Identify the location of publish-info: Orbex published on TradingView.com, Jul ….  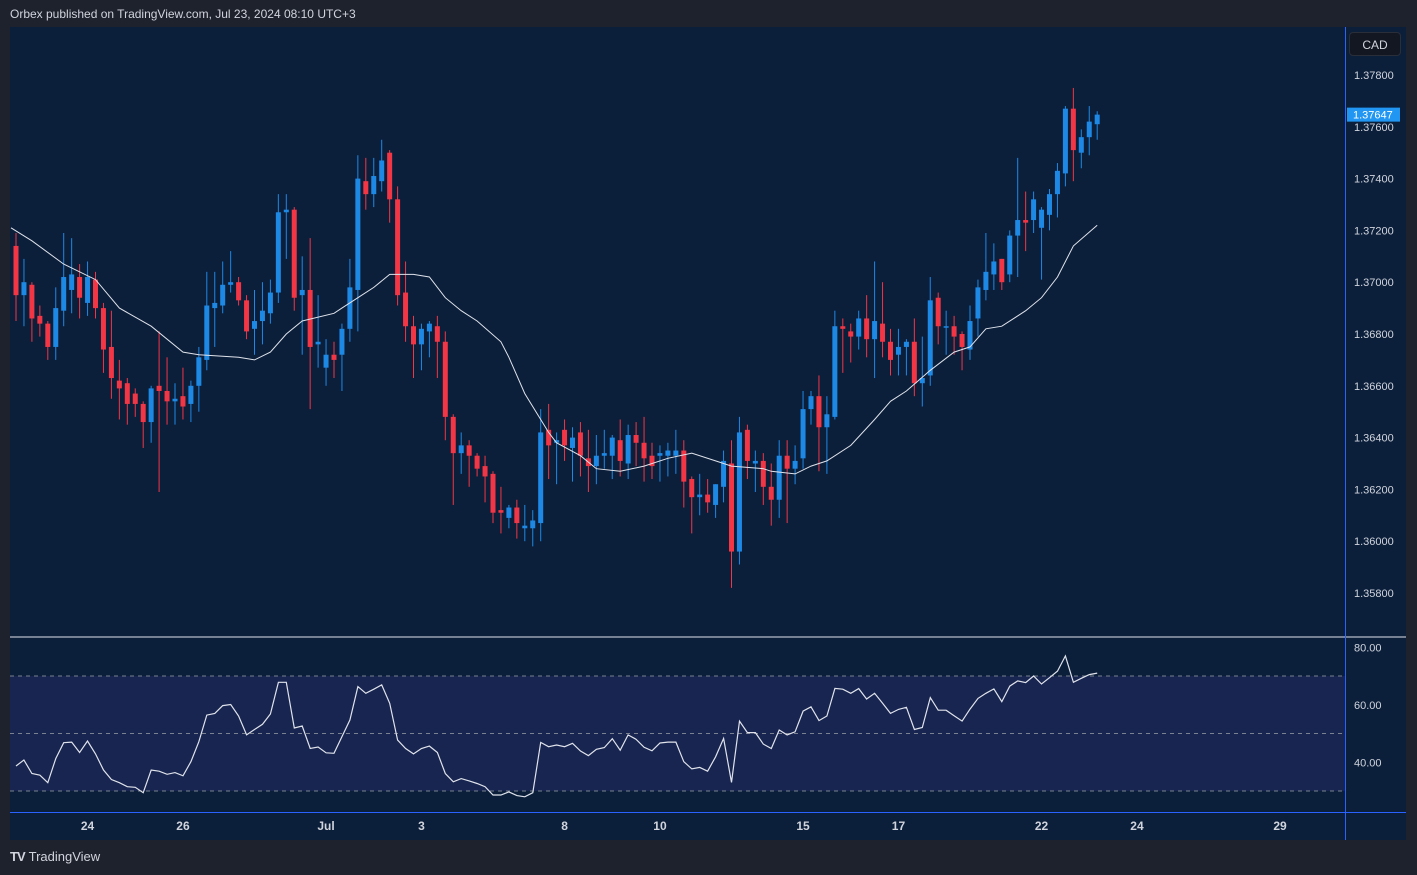
(183, 14).